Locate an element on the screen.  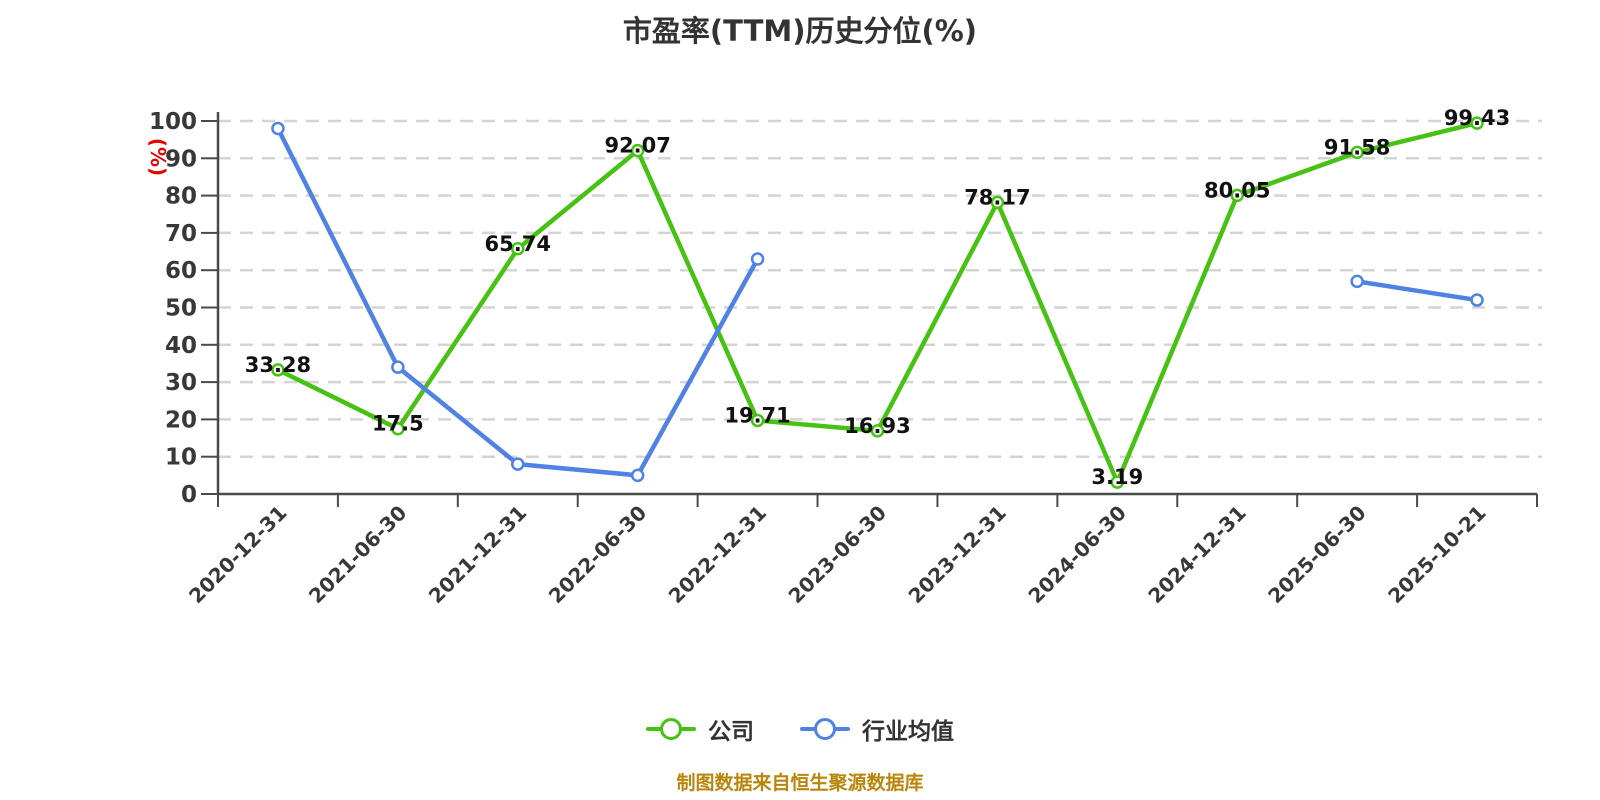
x-axis-label: 2023-06-30 is located at coordinates (837, 554).